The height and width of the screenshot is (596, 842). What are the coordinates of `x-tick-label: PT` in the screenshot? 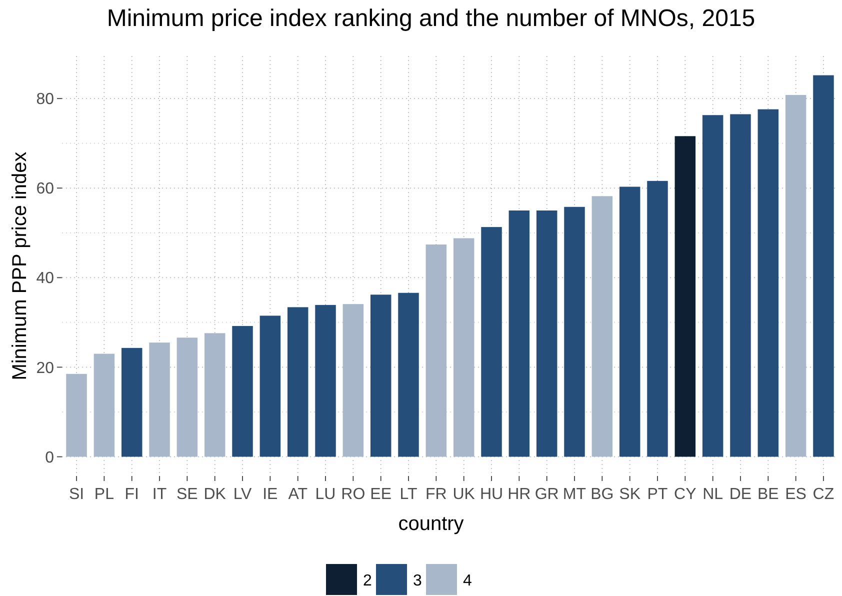 It's located at (657, 494).